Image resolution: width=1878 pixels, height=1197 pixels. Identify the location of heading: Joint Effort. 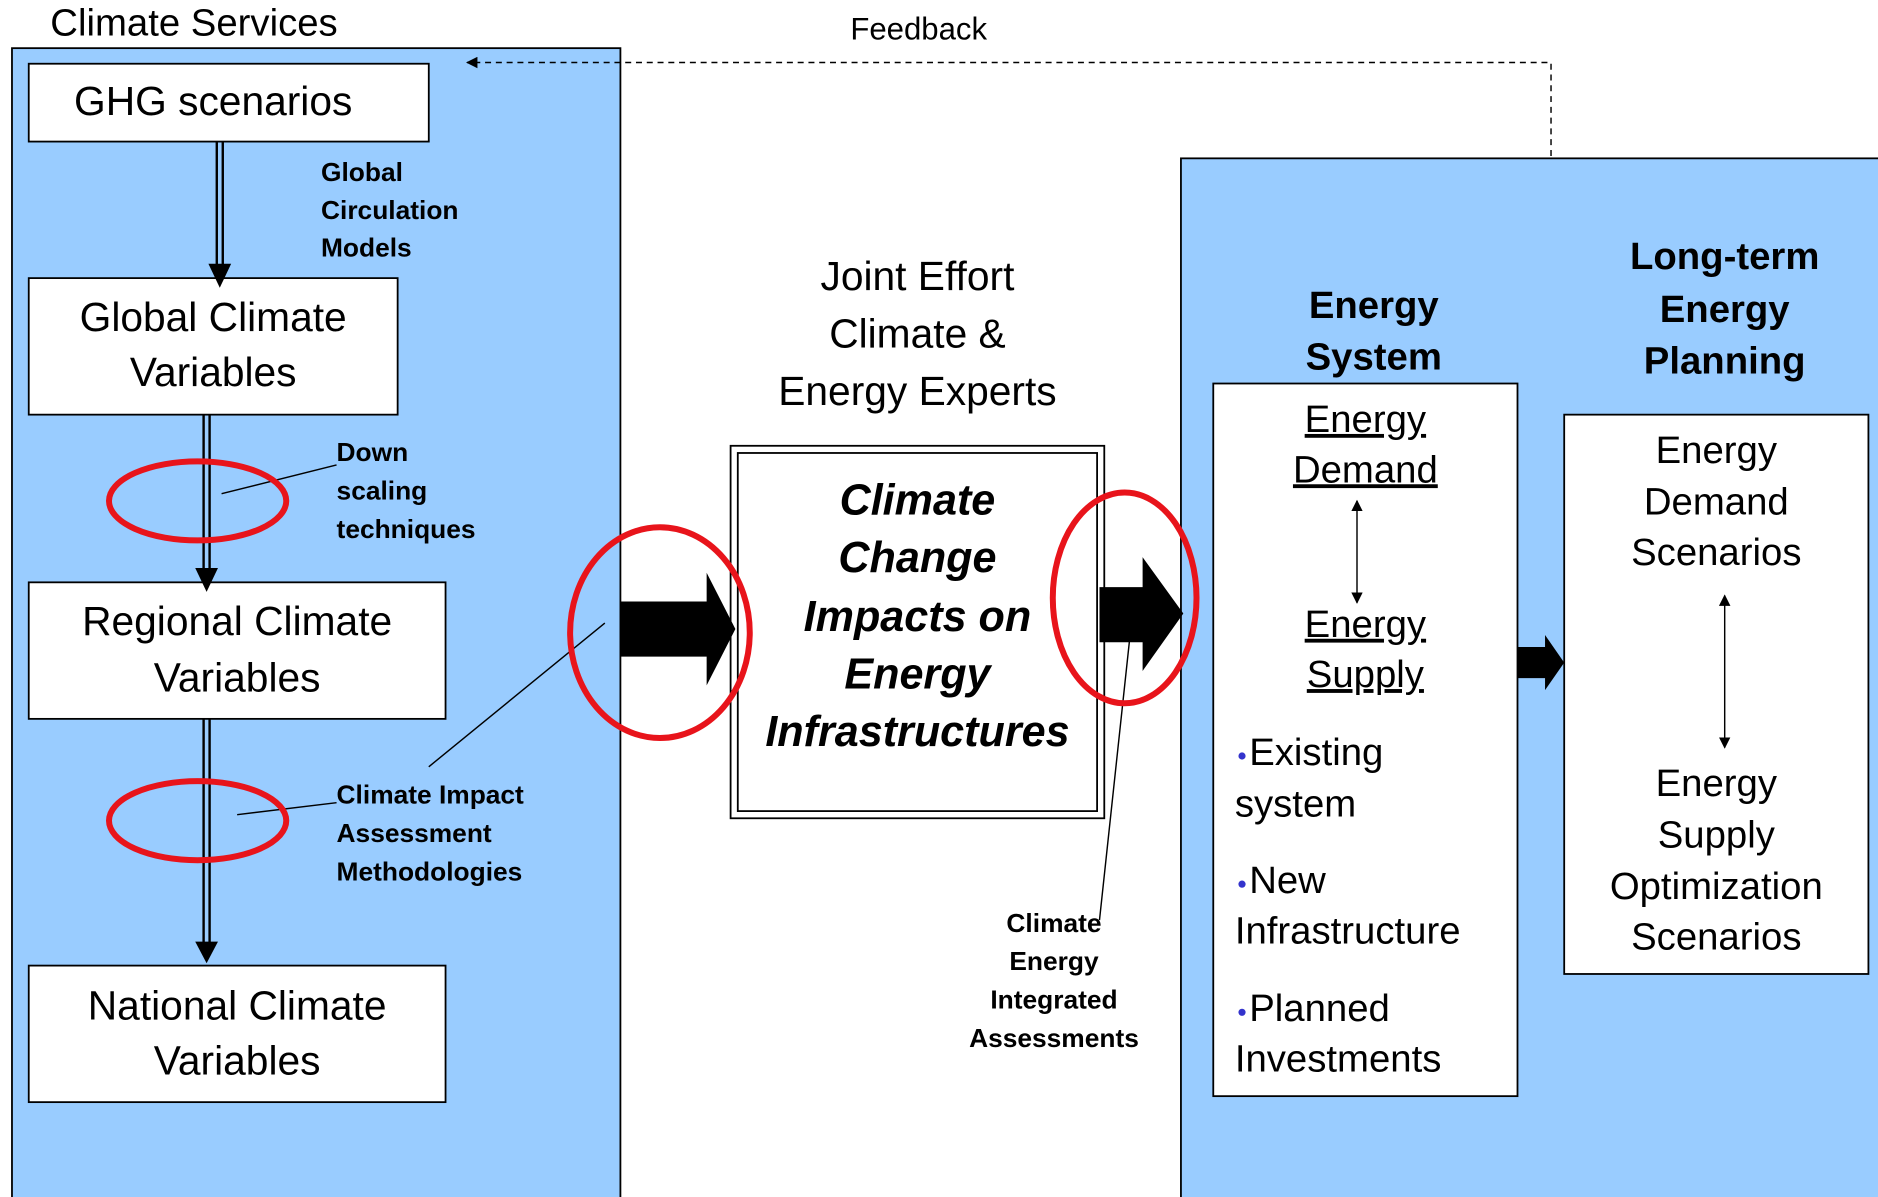
(917, 276).